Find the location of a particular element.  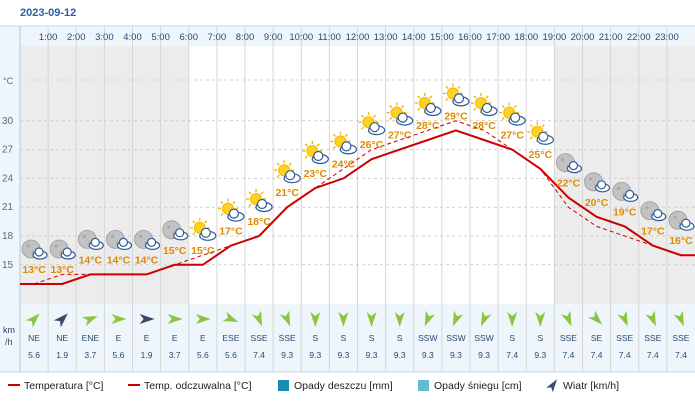

legend-label: Temp. odczuwalna [°C] is located at coordinates (198, 386).